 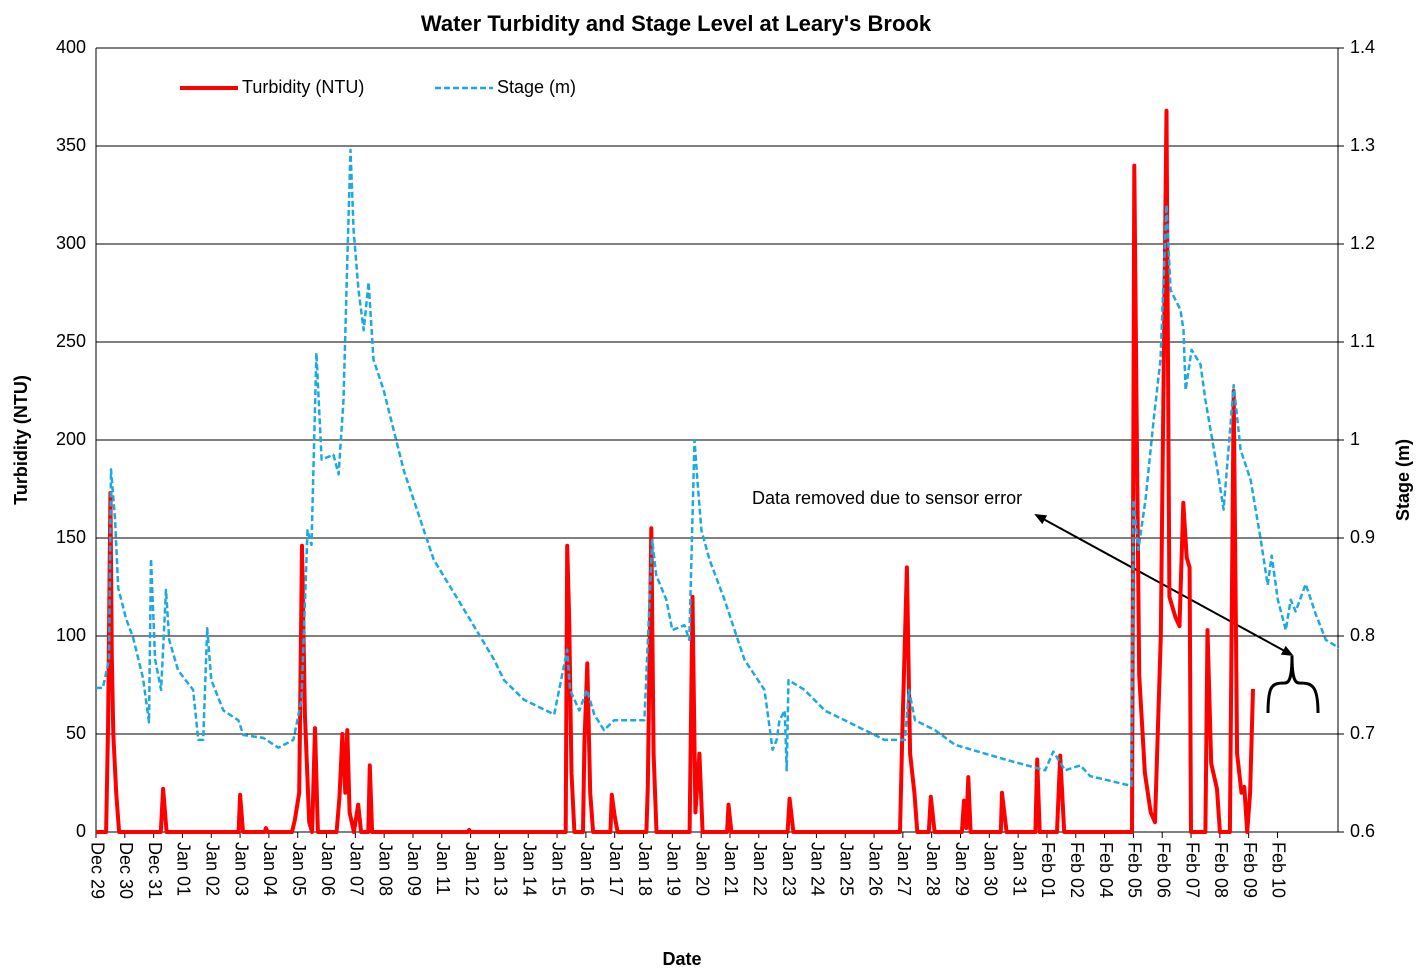 What do you see at coordinates (681, 959) in the screenshot?
I see `x-axis-label: Date` at bounding box center [681, 959].